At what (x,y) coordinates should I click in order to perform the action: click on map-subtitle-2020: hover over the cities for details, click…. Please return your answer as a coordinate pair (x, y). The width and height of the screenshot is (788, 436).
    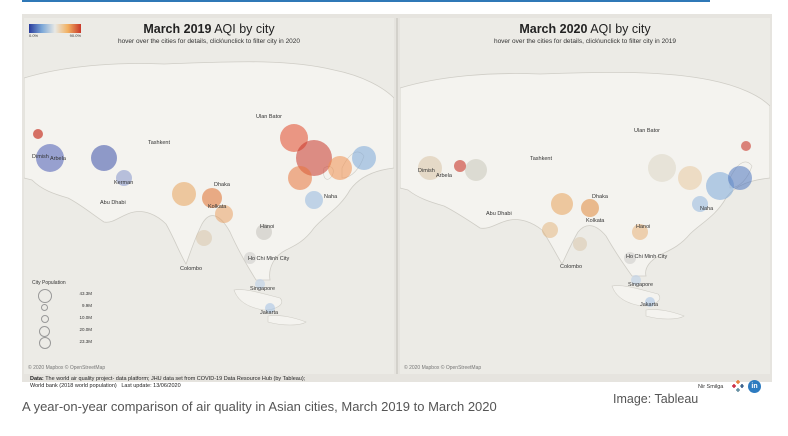
    Looking at the image, I should click on (585, 41).